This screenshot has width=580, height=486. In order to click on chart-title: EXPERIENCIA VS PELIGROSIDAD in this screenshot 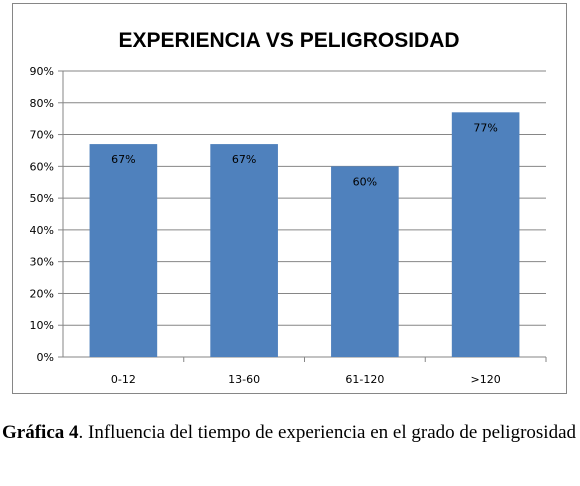, I will do `click(288, 40)`.